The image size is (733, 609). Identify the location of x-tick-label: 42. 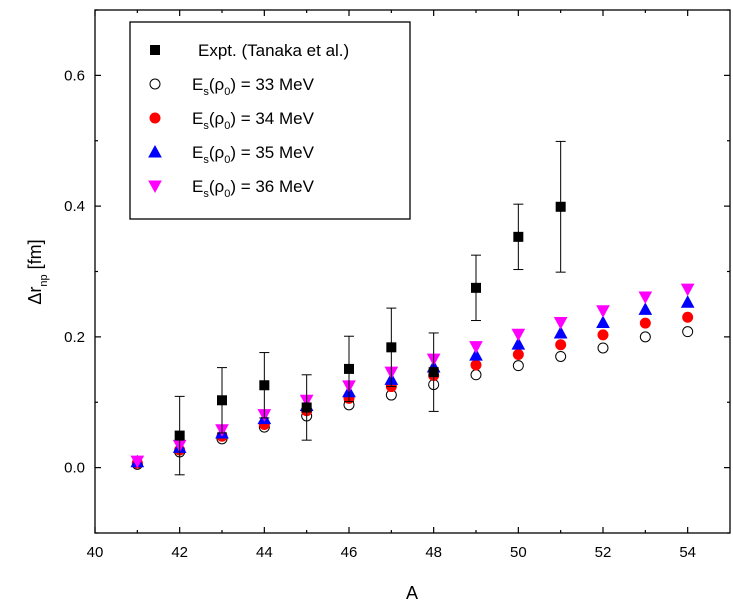
(179, 552).